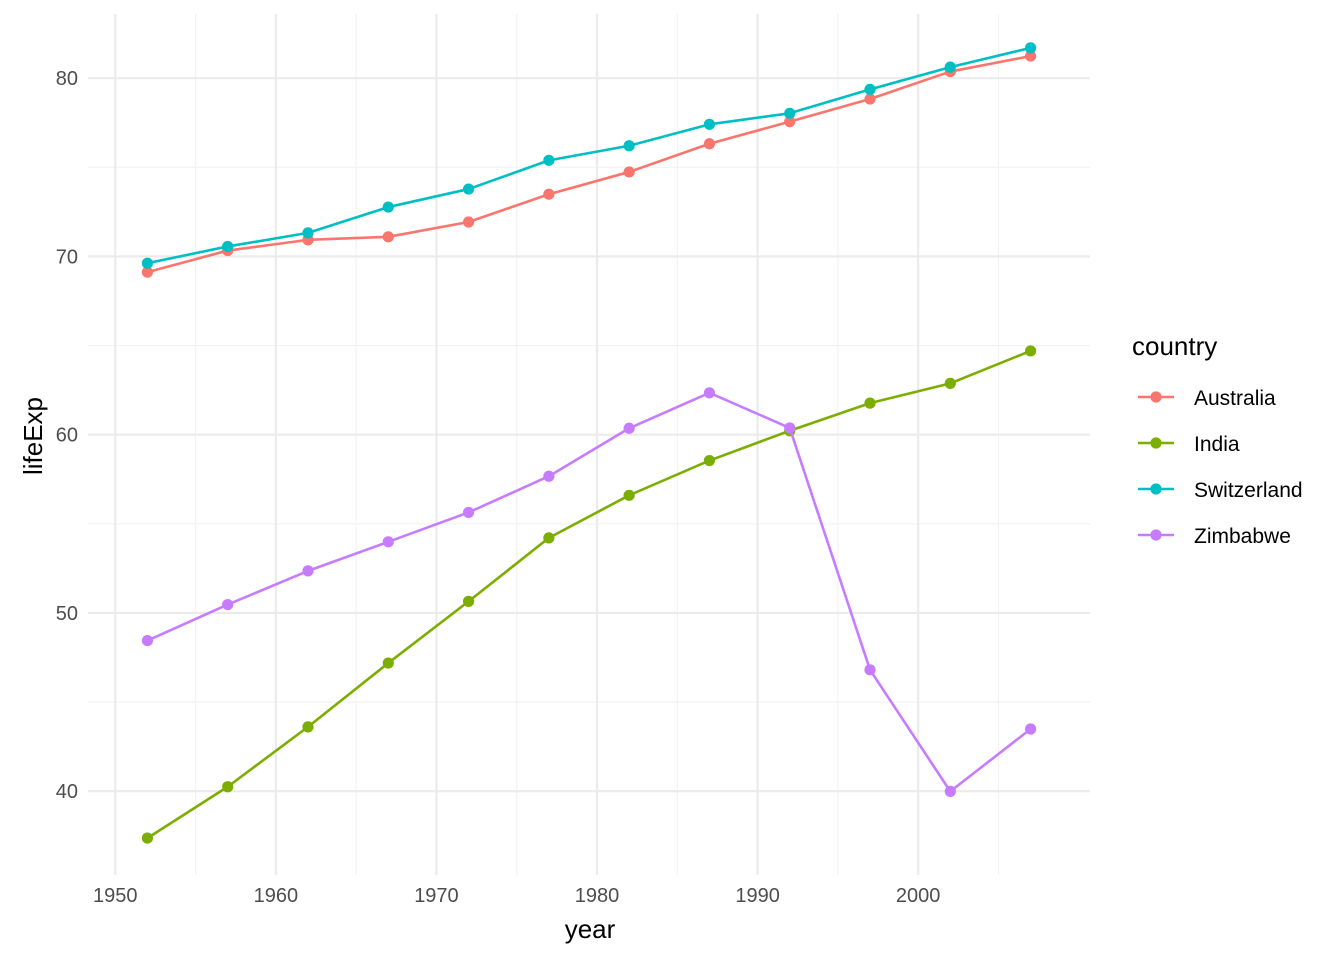 This screenshot has height=960, width=1344. Describe the element at coordinates (276, 896) in the screenshot. I see `x-tick-label: 1960` at that location.